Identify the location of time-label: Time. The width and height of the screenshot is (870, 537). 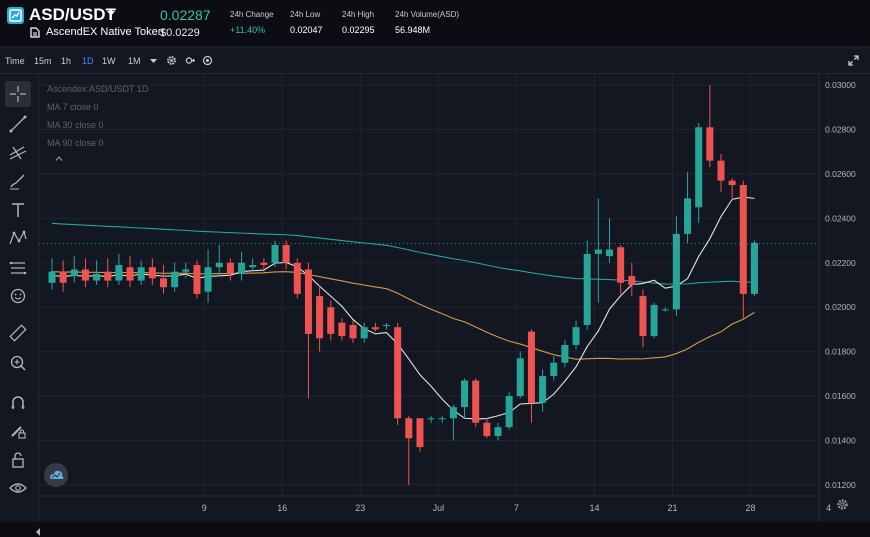
(15, 61).